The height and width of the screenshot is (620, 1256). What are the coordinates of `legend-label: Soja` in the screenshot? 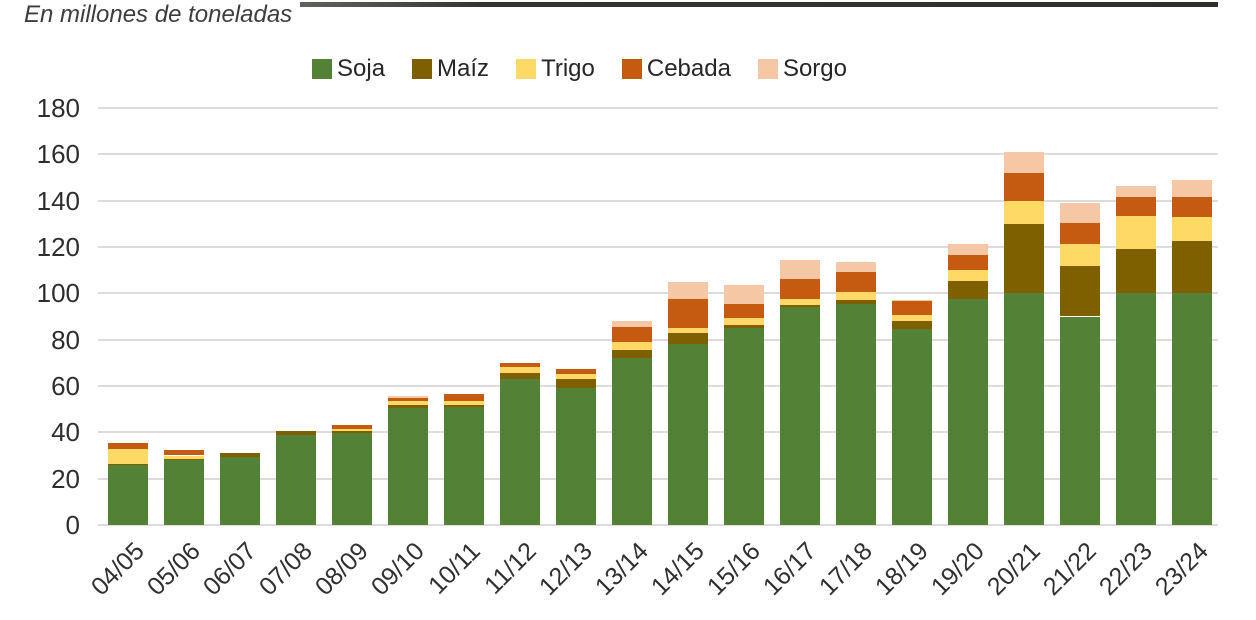 It's located at (361, 68).